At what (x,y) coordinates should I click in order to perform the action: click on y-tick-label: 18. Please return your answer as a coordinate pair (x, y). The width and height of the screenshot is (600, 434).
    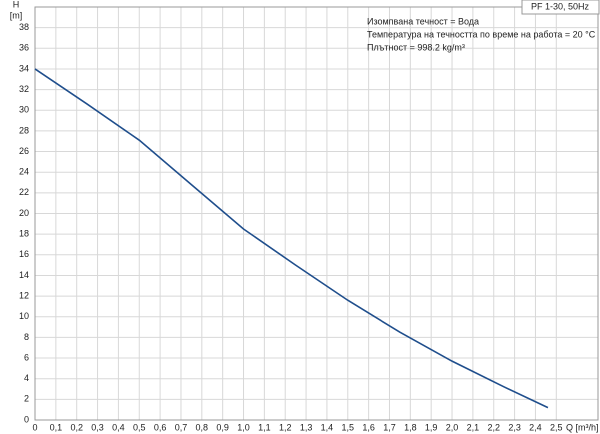
    Looking at the image, I should click on (24, 234).